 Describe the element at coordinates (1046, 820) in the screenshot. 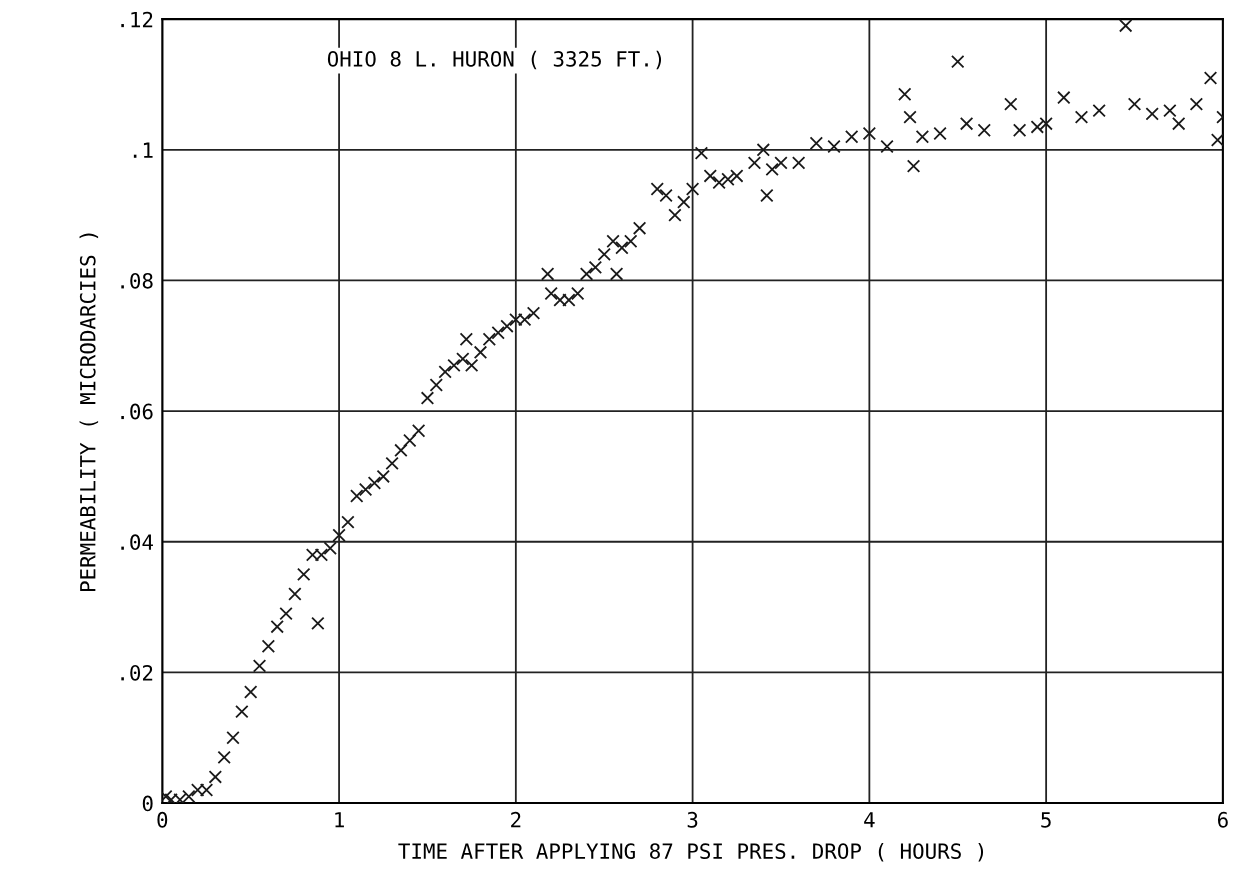

I see `x-tick-label: 5` at that location.